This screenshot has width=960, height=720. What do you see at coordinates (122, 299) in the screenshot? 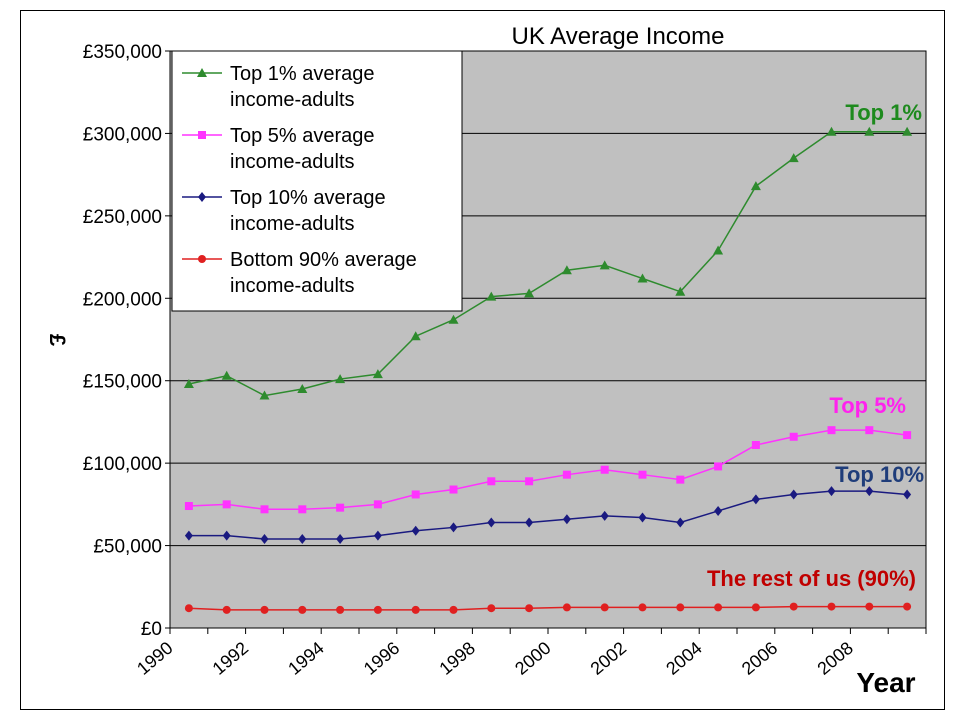
I see `y-tick-label: £200,000` at bounding box center [122, 299].